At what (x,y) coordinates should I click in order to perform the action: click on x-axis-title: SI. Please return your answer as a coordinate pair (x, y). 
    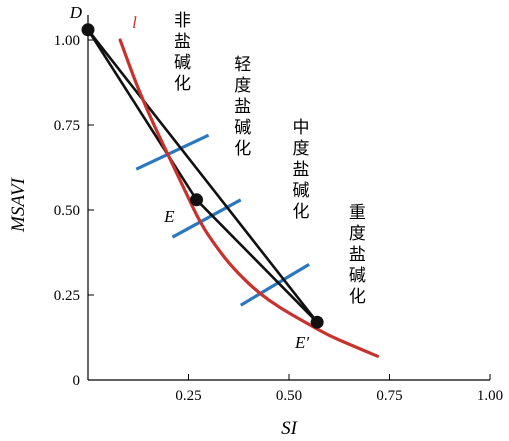
    Looking at the image, I should click on (290, 428).